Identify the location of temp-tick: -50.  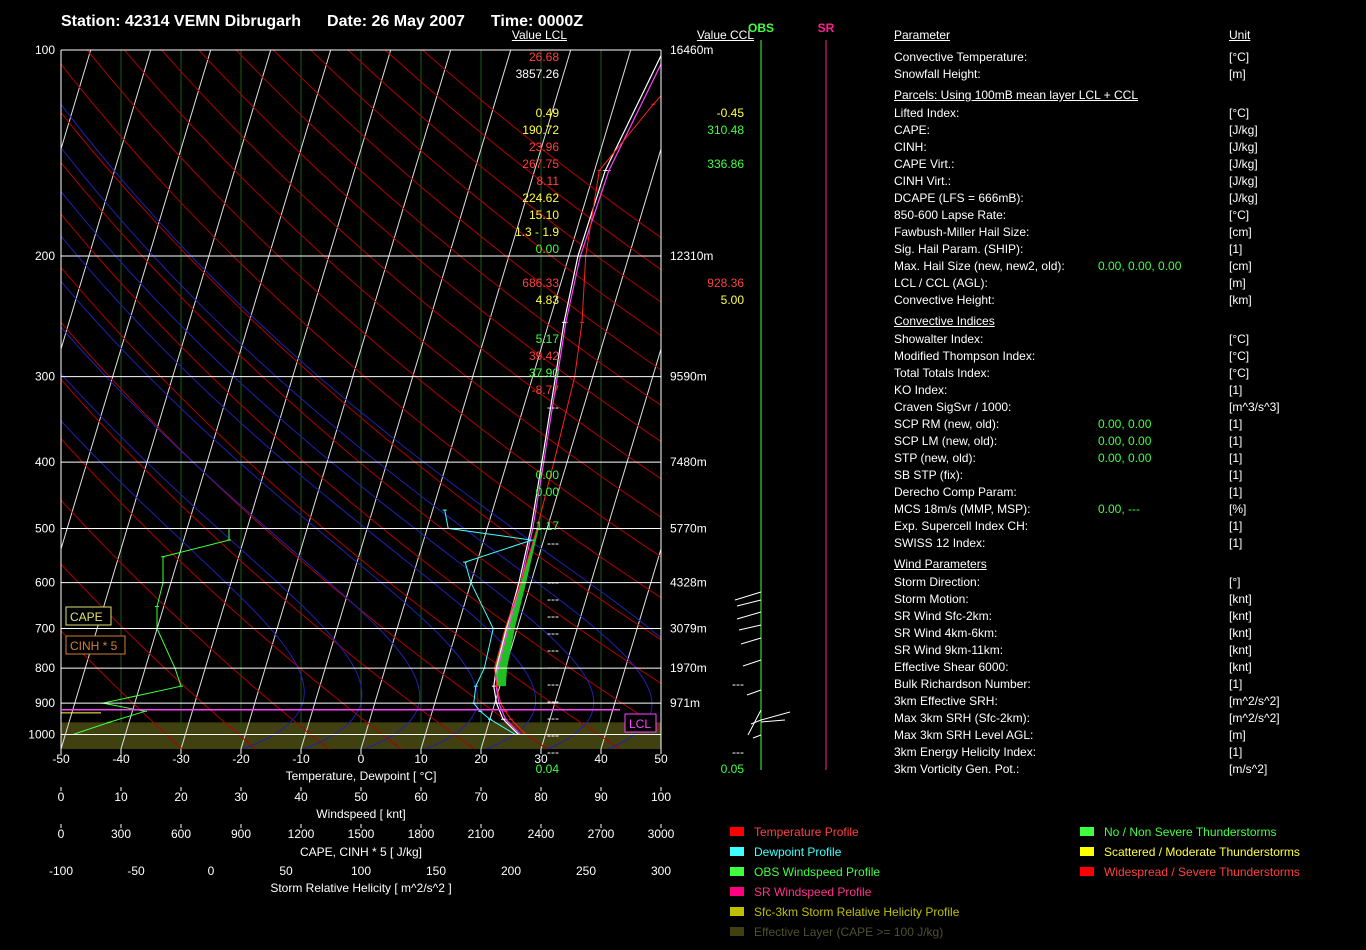
(61, 759).